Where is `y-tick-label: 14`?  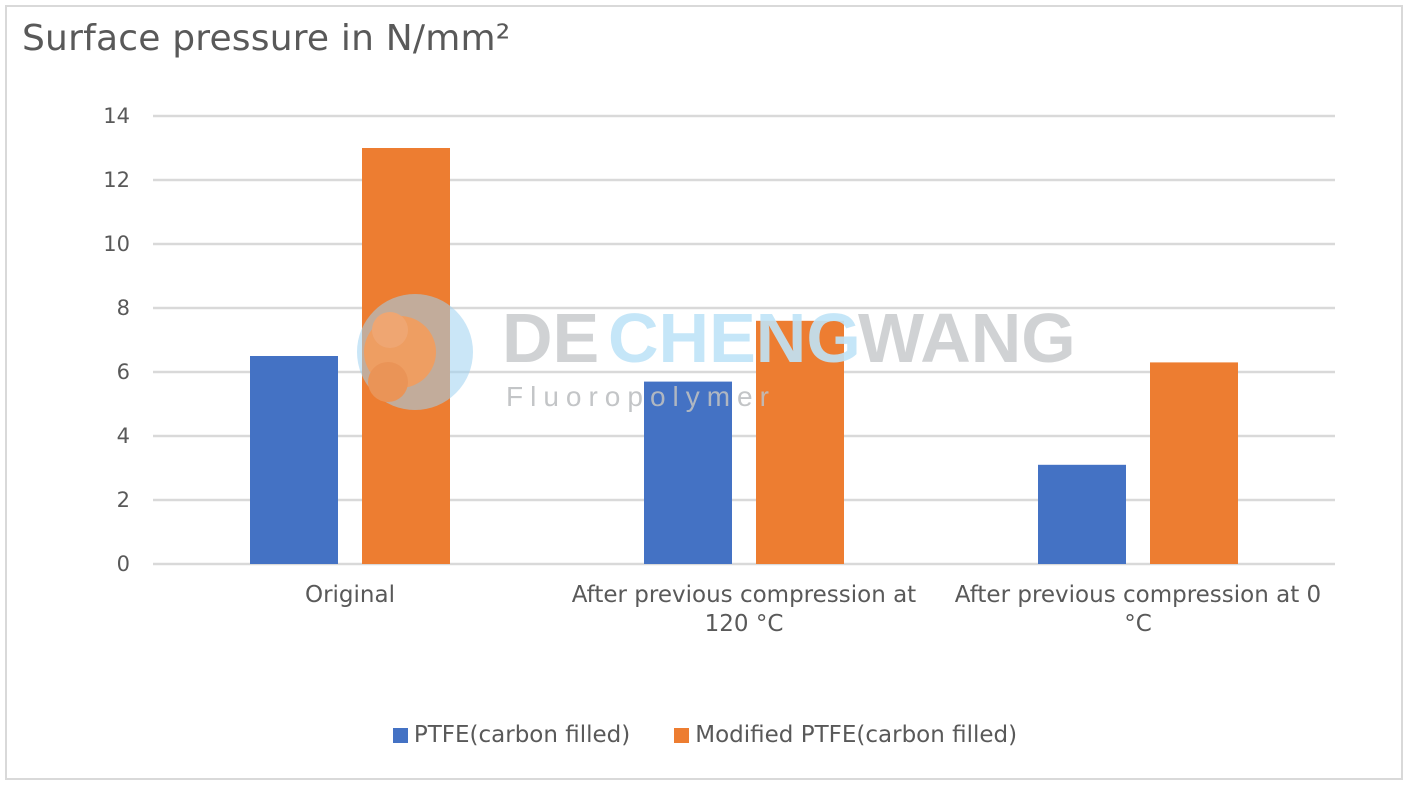
y-tick-label: 14 is located at coordinates (116, 116).